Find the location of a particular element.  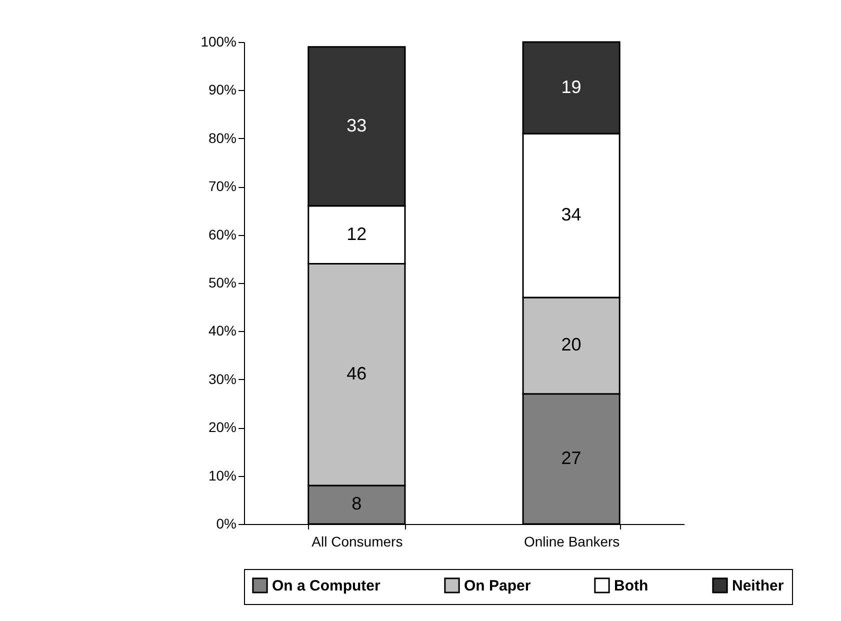

y-tick-label: 90% is located at coordinates (222, 90).